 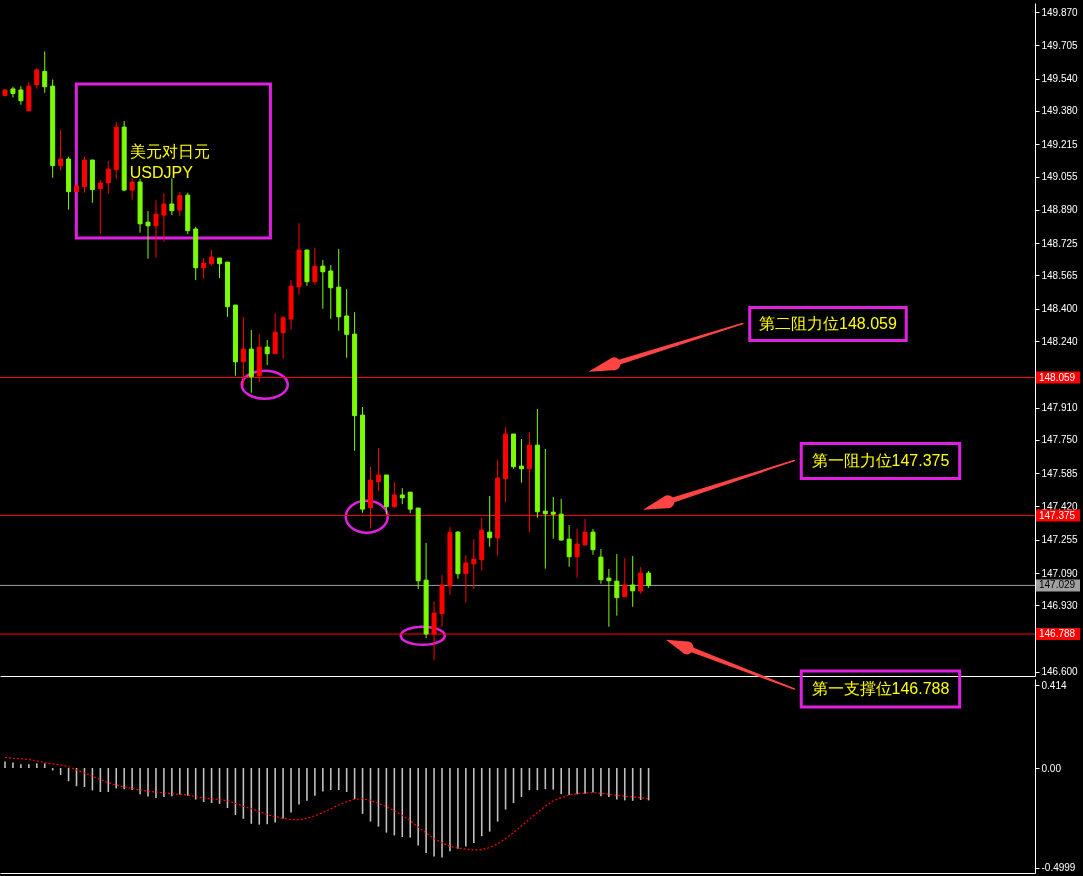 I want to click on annotation: 美元对日元, so click(x=169, y=151).